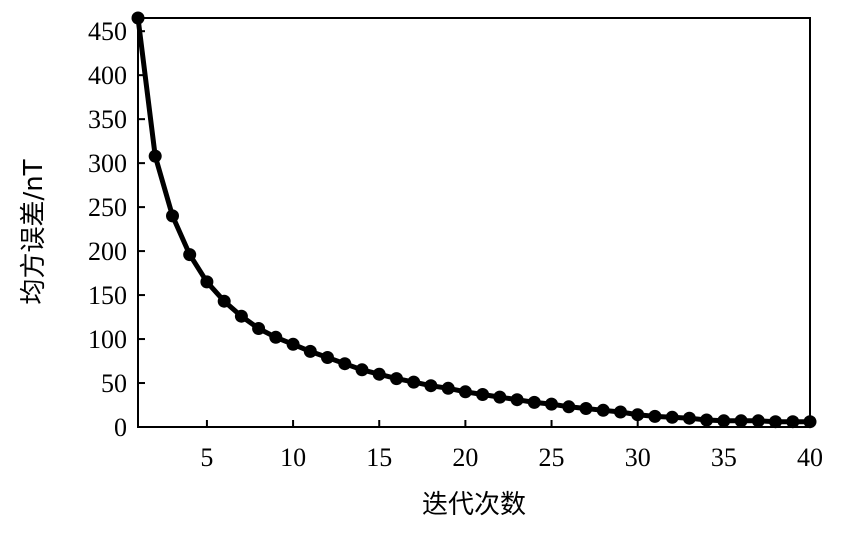 The height and width of the screenshot is (547, 850). What do you see at coordinates (114, 383) in the screenshot?
I see `y-tick-label: 50` at bounding box center [114, 383].